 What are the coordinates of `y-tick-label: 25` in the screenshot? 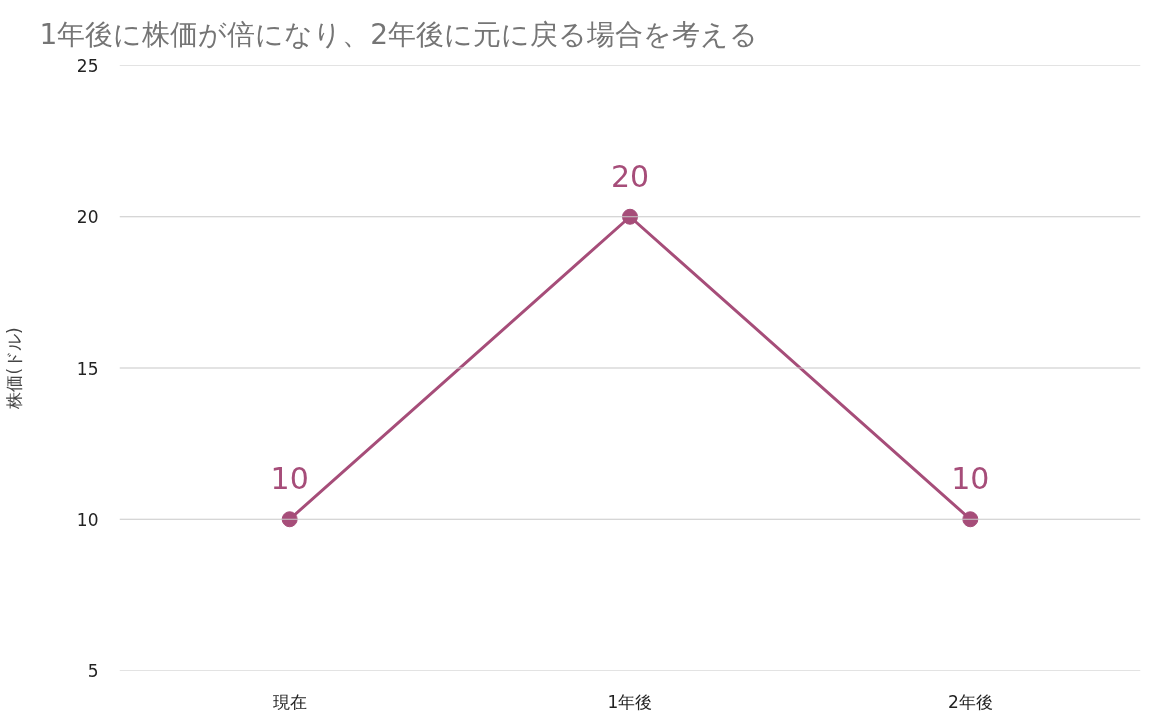 It's located at (87, 66).